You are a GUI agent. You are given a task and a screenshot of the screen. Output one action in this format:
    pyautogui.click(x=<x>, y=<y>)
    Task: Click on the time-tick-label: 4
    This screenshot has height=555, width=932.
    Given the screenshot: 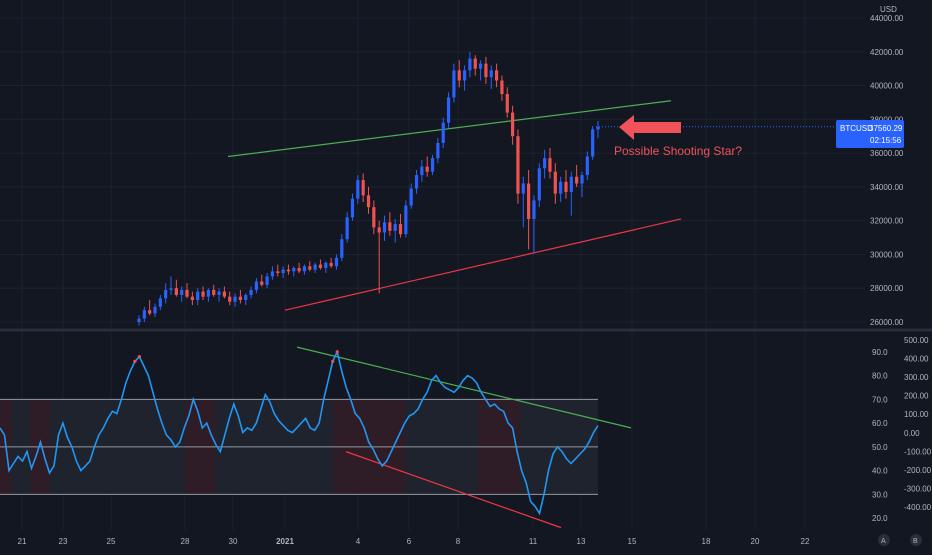 What is the action you would take?
    pyautogui.click(x=358, y=541)
    